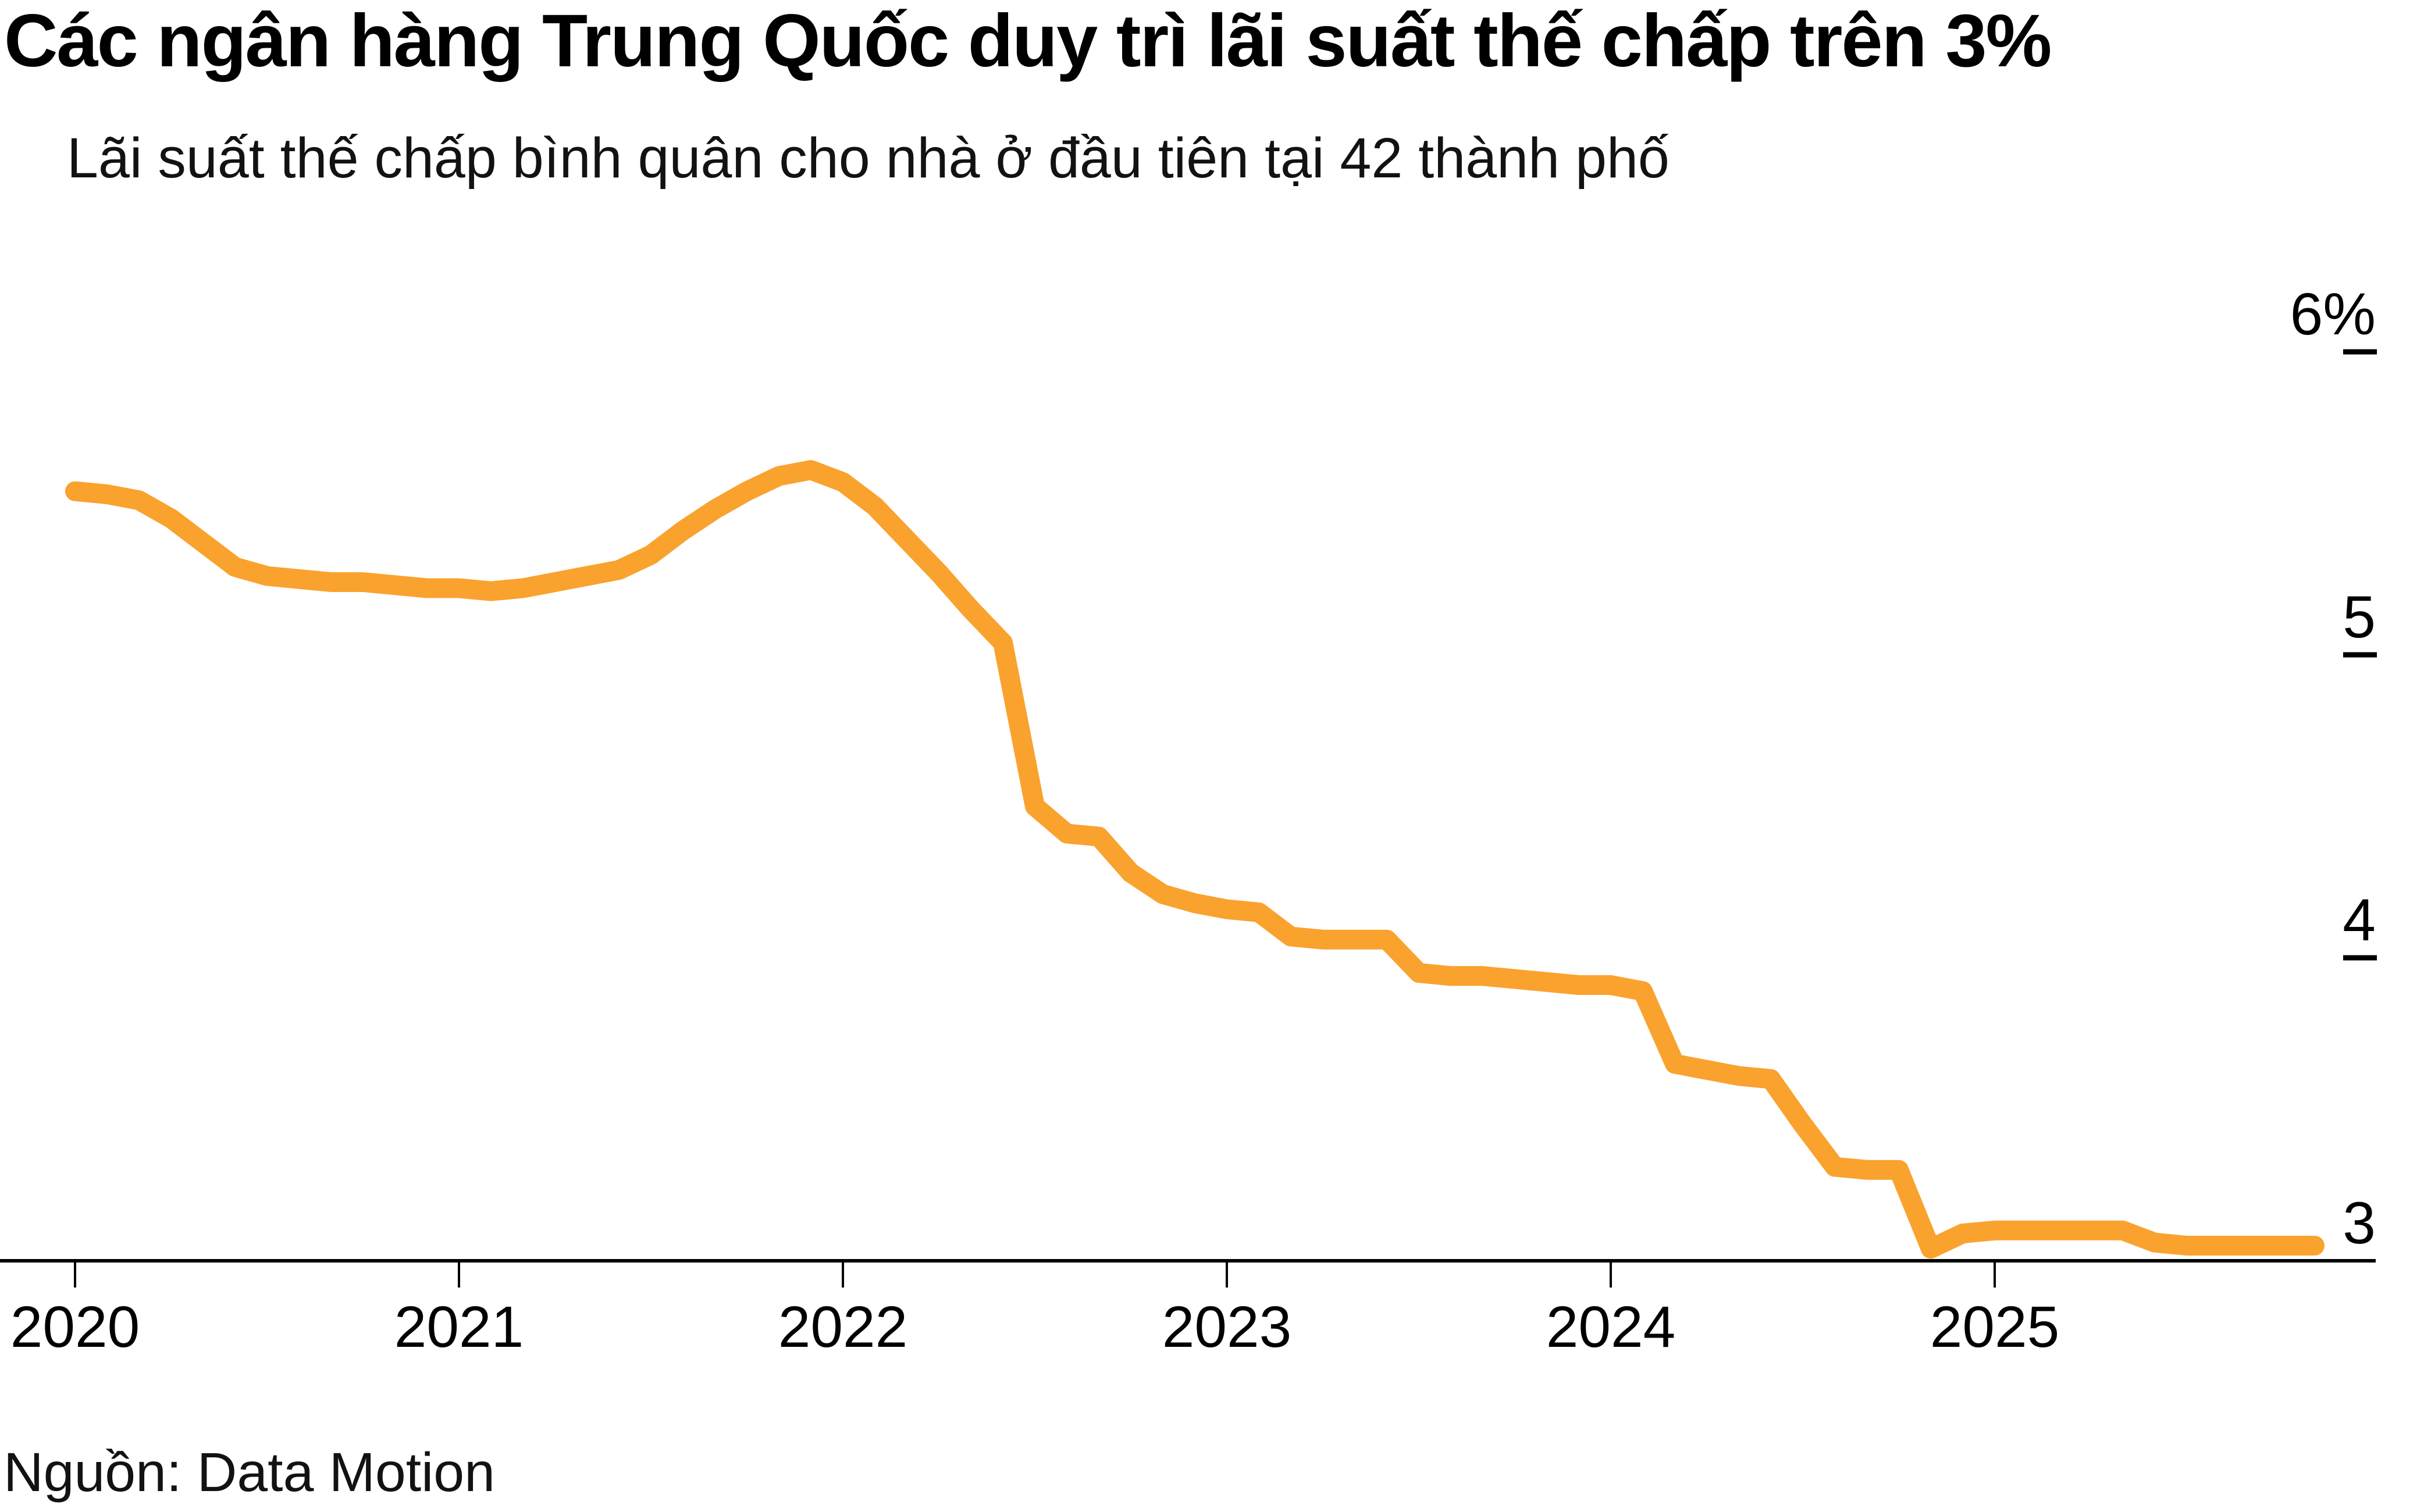 This screenshot has height=1512, width=2424. Describe the element at coordinates (2360, 617) in the screenshot. I see `y-axis-value-label: 5` at that location.